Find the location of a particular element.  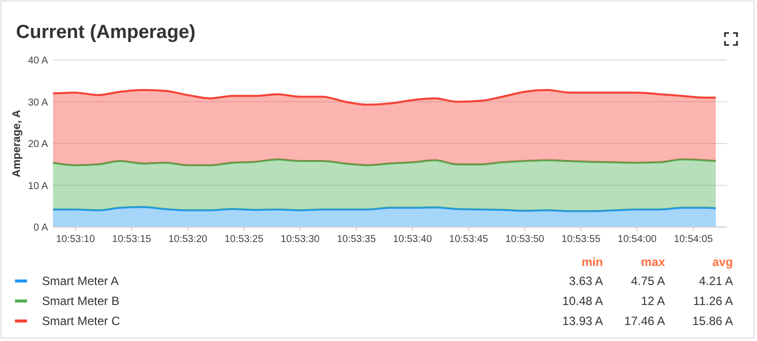

x-tick-label: 10:53:20 is located at coordinates (188, 239).